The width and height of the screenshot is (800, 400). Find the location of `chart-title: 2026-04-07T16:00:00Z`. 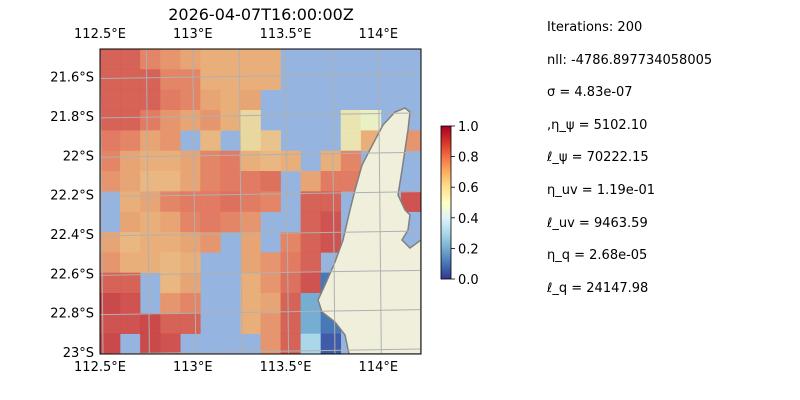

chart-title: 2026-04-07T16:00:00Z is located at coordinates (261, 14).